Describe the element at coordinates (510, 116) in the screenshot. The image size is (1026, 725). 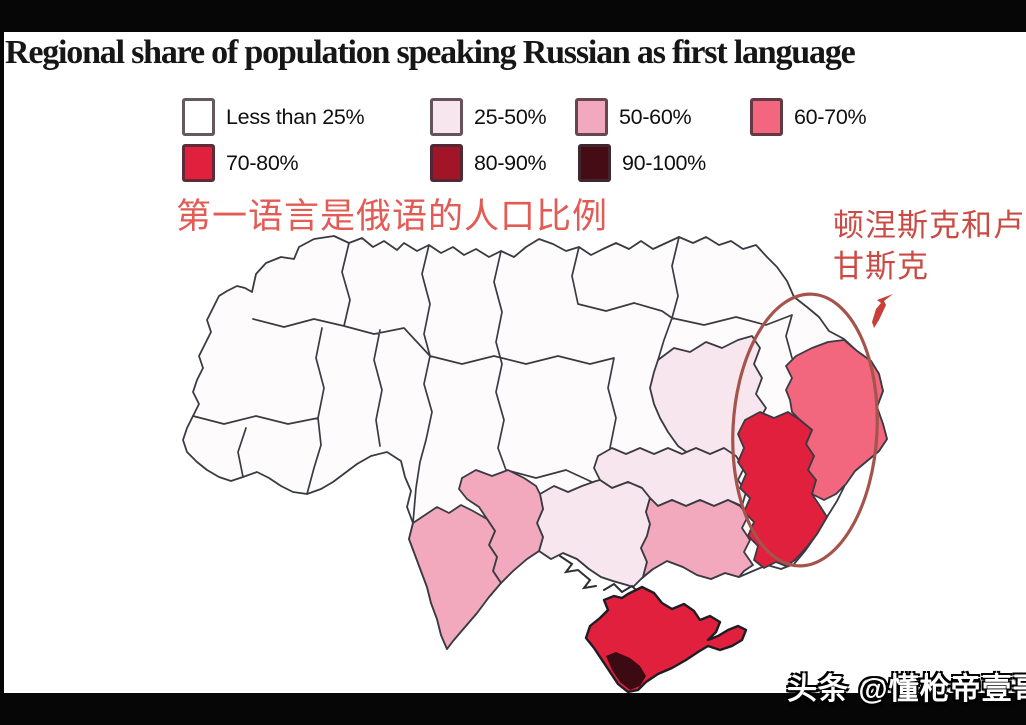
I see `legend-label: 25-50%` at that location.